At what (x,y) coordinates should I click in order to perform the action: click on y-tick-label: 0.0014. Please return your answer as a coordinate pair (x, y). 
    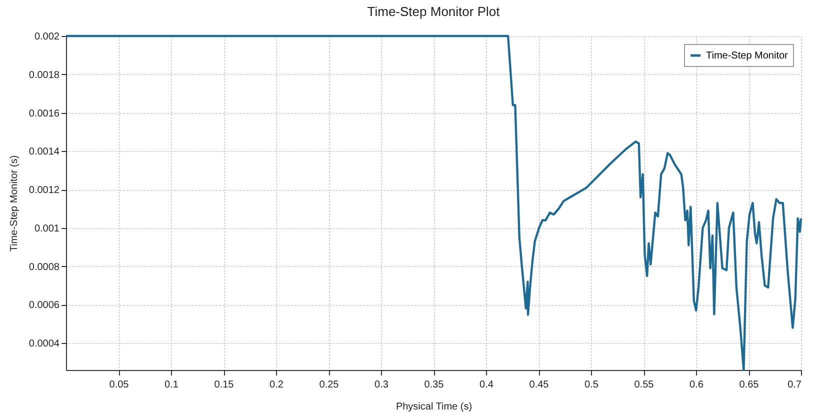
    Looking at the image, I should click on (44, 152).